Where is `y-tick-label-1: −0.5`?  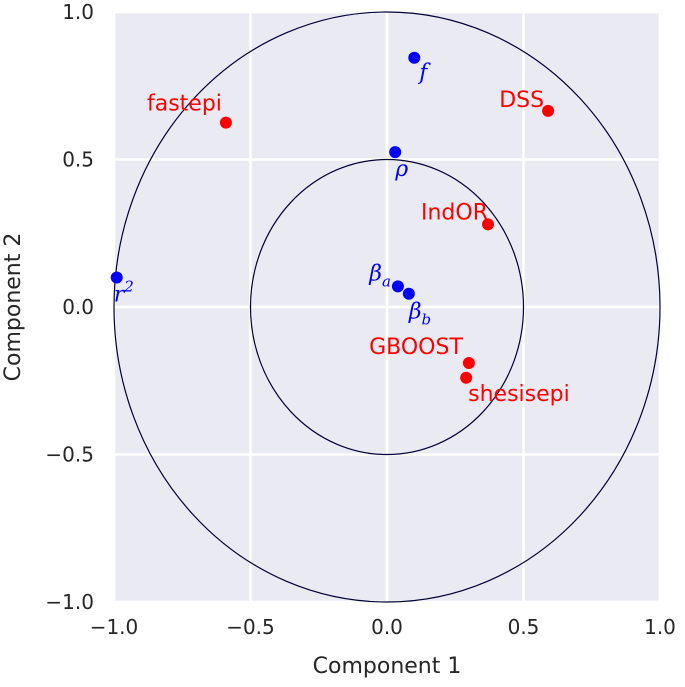 y-tick-label-1: −0.5 is located at coordinates (69, 455).